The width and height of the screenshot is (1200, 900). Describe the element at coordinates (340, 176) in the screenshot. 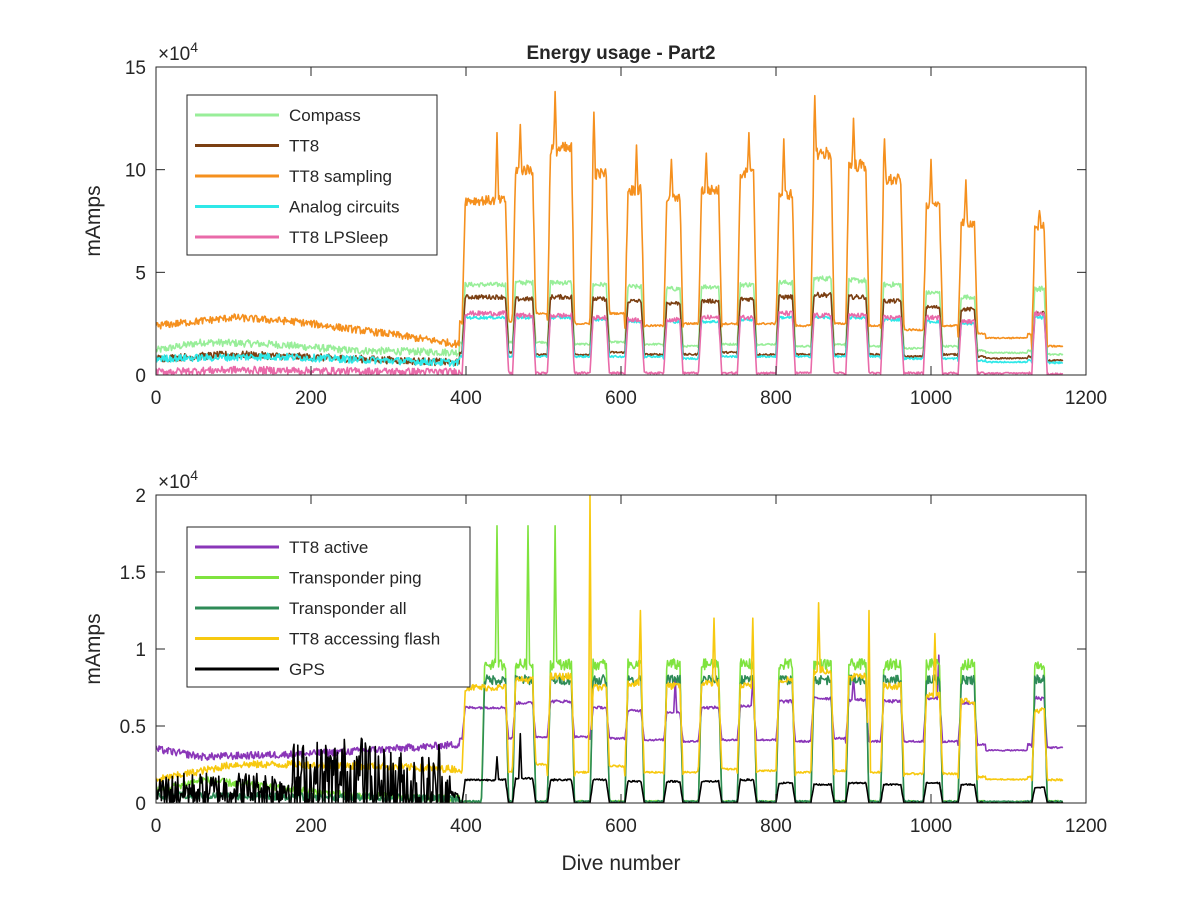

I see `legend-label-tt8-sampling: TT8 sampling` at that location.